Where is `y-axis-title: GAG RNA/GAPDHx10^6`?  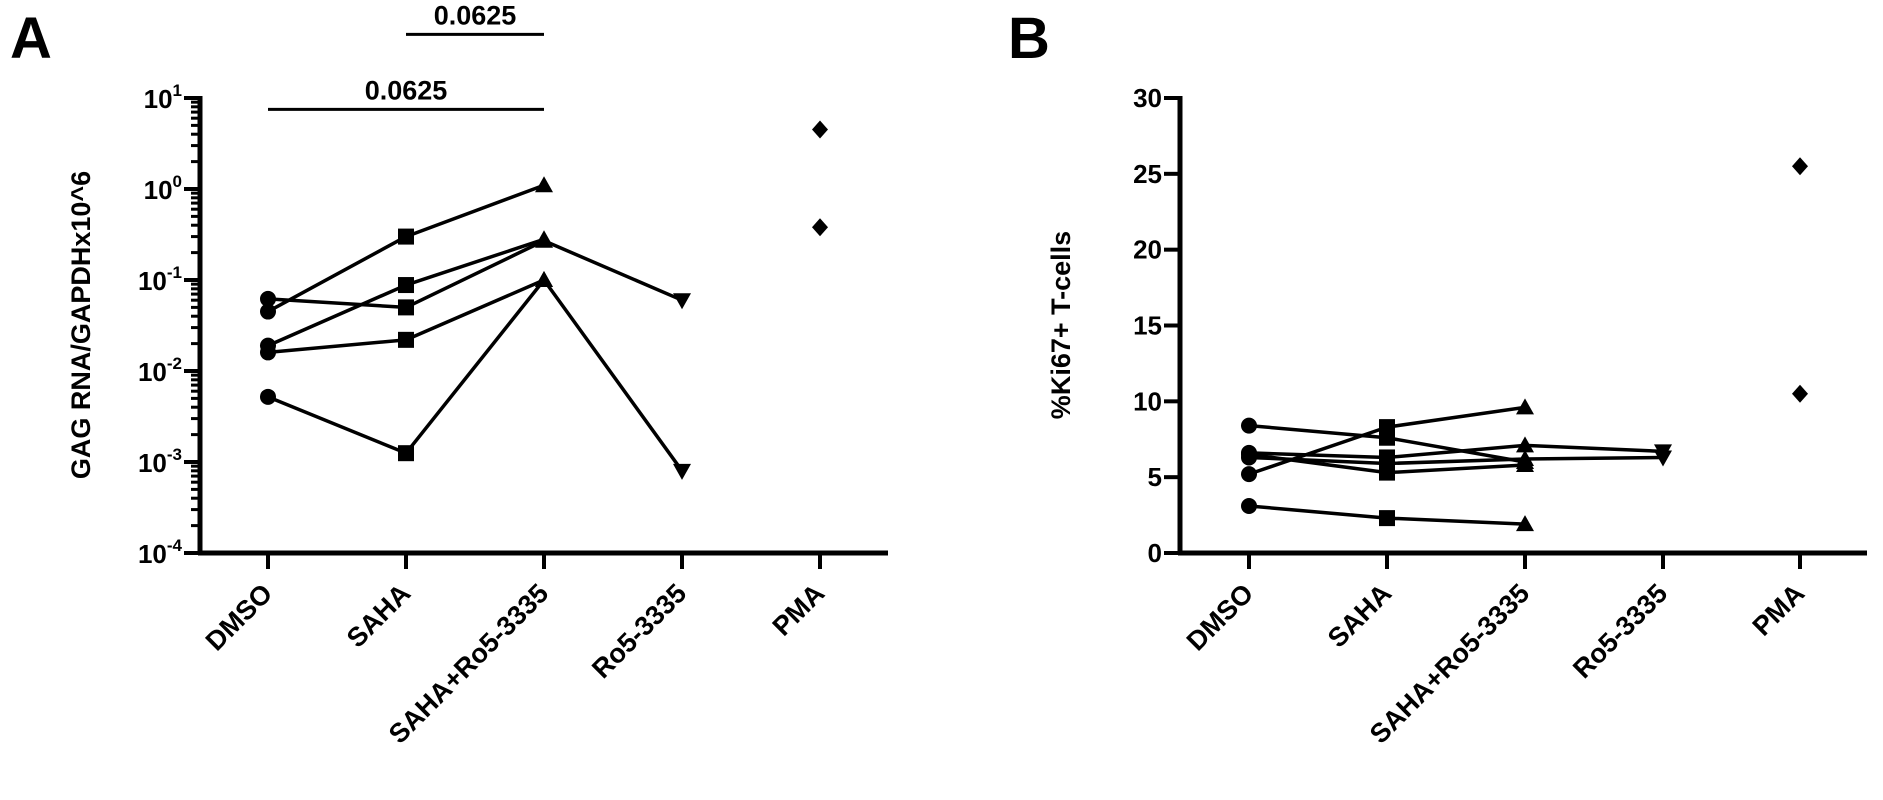
y-axis-title: GAG RNA/GAPDHx10^6 is located at coordinates (81, 325).